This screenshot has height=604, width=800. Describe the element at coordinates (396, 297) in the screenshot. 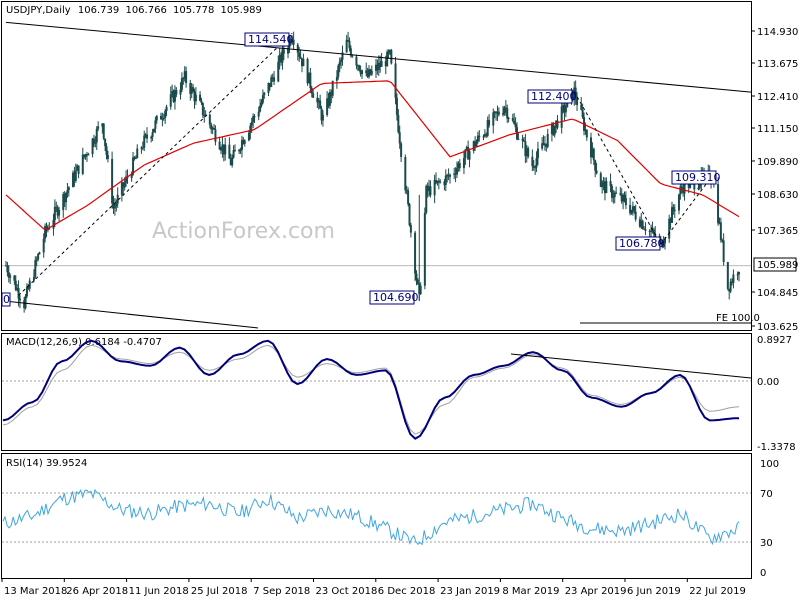

I see `price-label-text: 104.690` at that location.